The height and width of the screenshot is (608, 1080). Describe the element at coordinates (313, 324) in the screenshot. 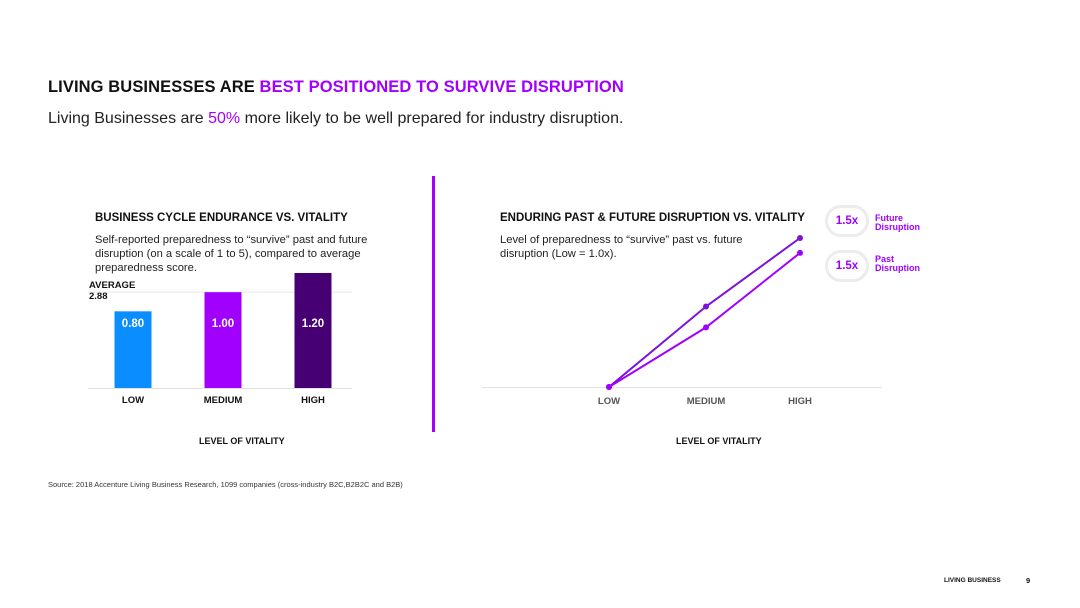

I see `bar-value-label: 1.20` at that location.